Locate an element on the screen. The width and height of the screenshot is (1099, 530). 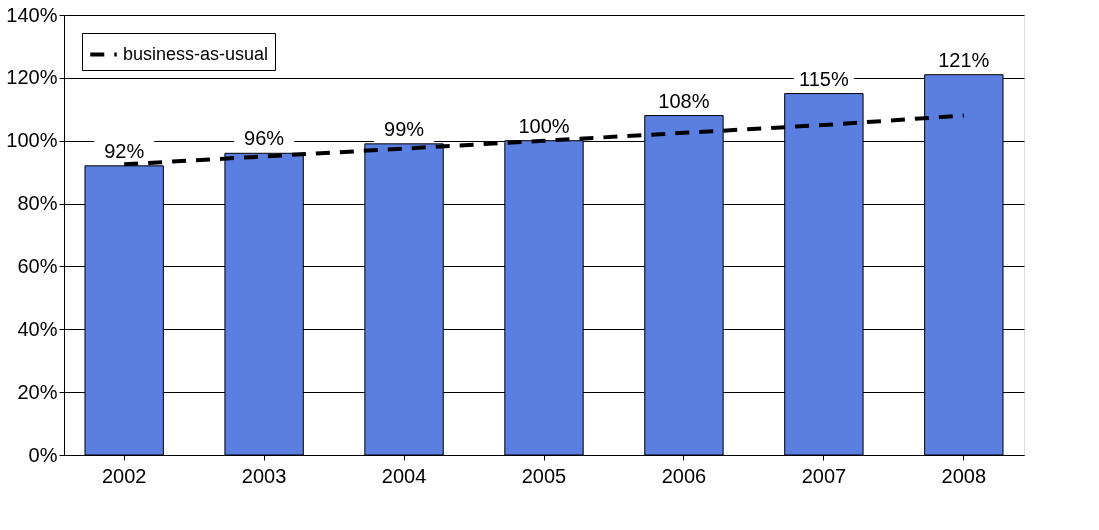
y-tick-label: 60% is located at coordinates (37, 265).